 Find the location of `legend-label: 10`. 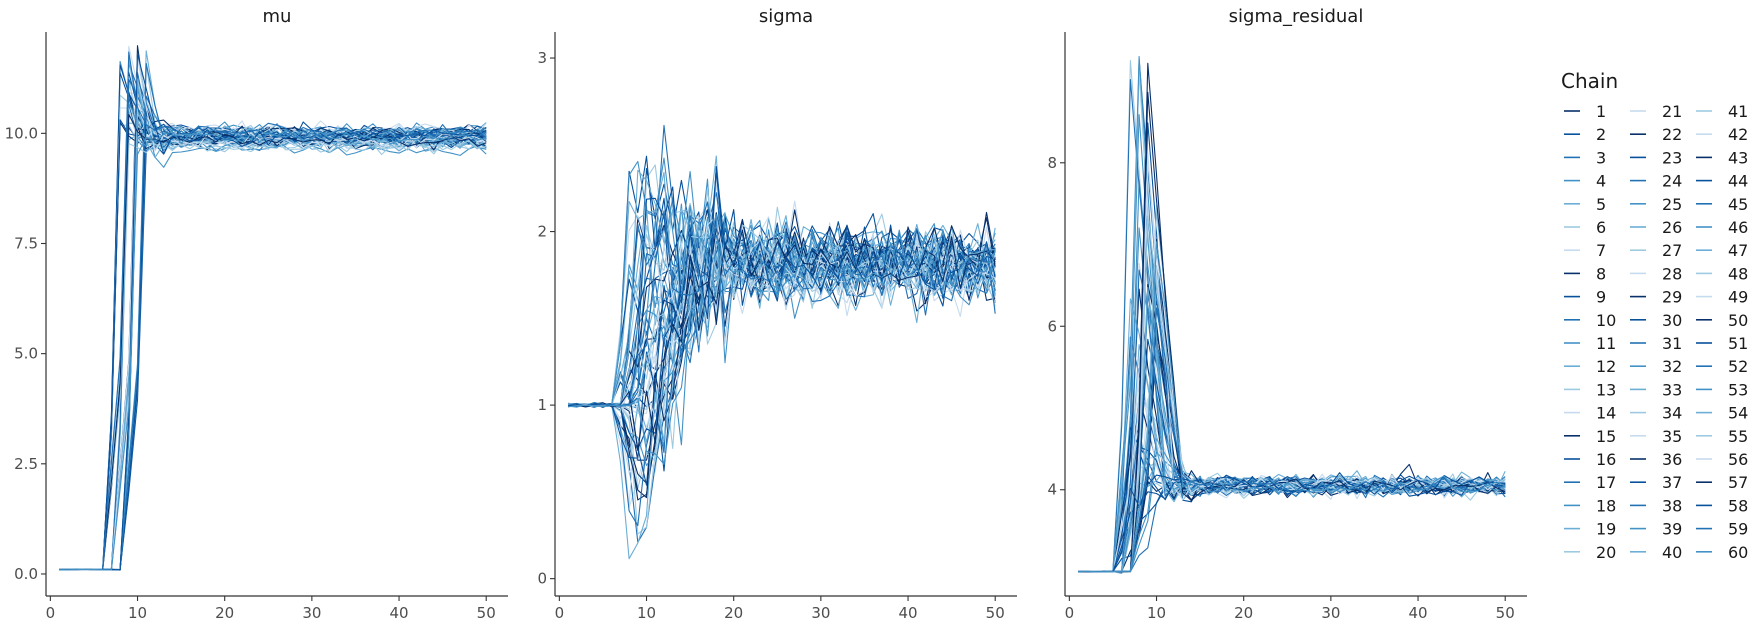

legend-label: 10 is located at coordinates (1606, 320).